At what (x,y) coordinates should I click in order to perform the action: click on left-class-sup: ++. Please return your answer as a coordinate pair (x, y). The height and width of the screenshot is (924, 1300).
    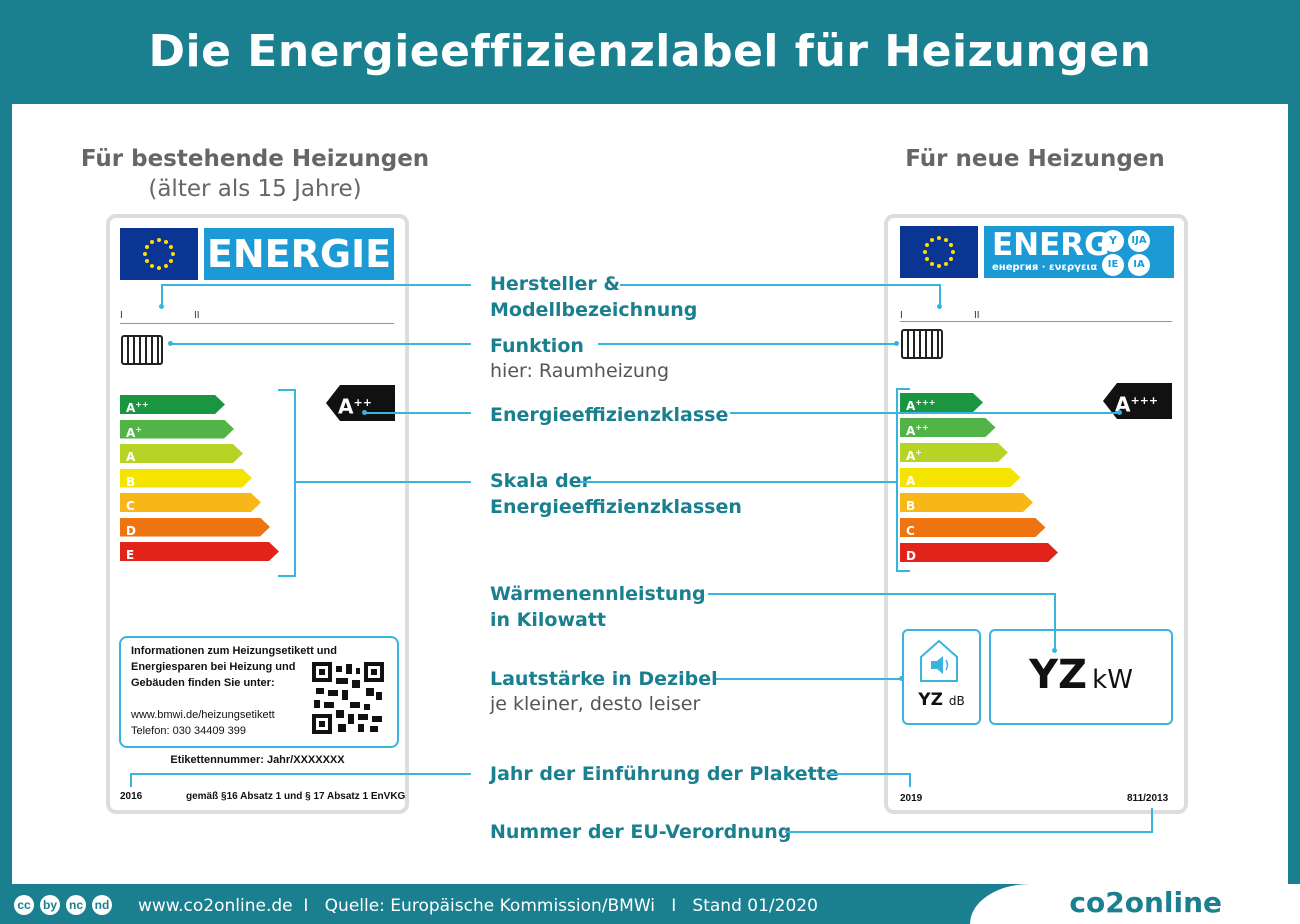
    Looking at the image, I should click on (142, 404).